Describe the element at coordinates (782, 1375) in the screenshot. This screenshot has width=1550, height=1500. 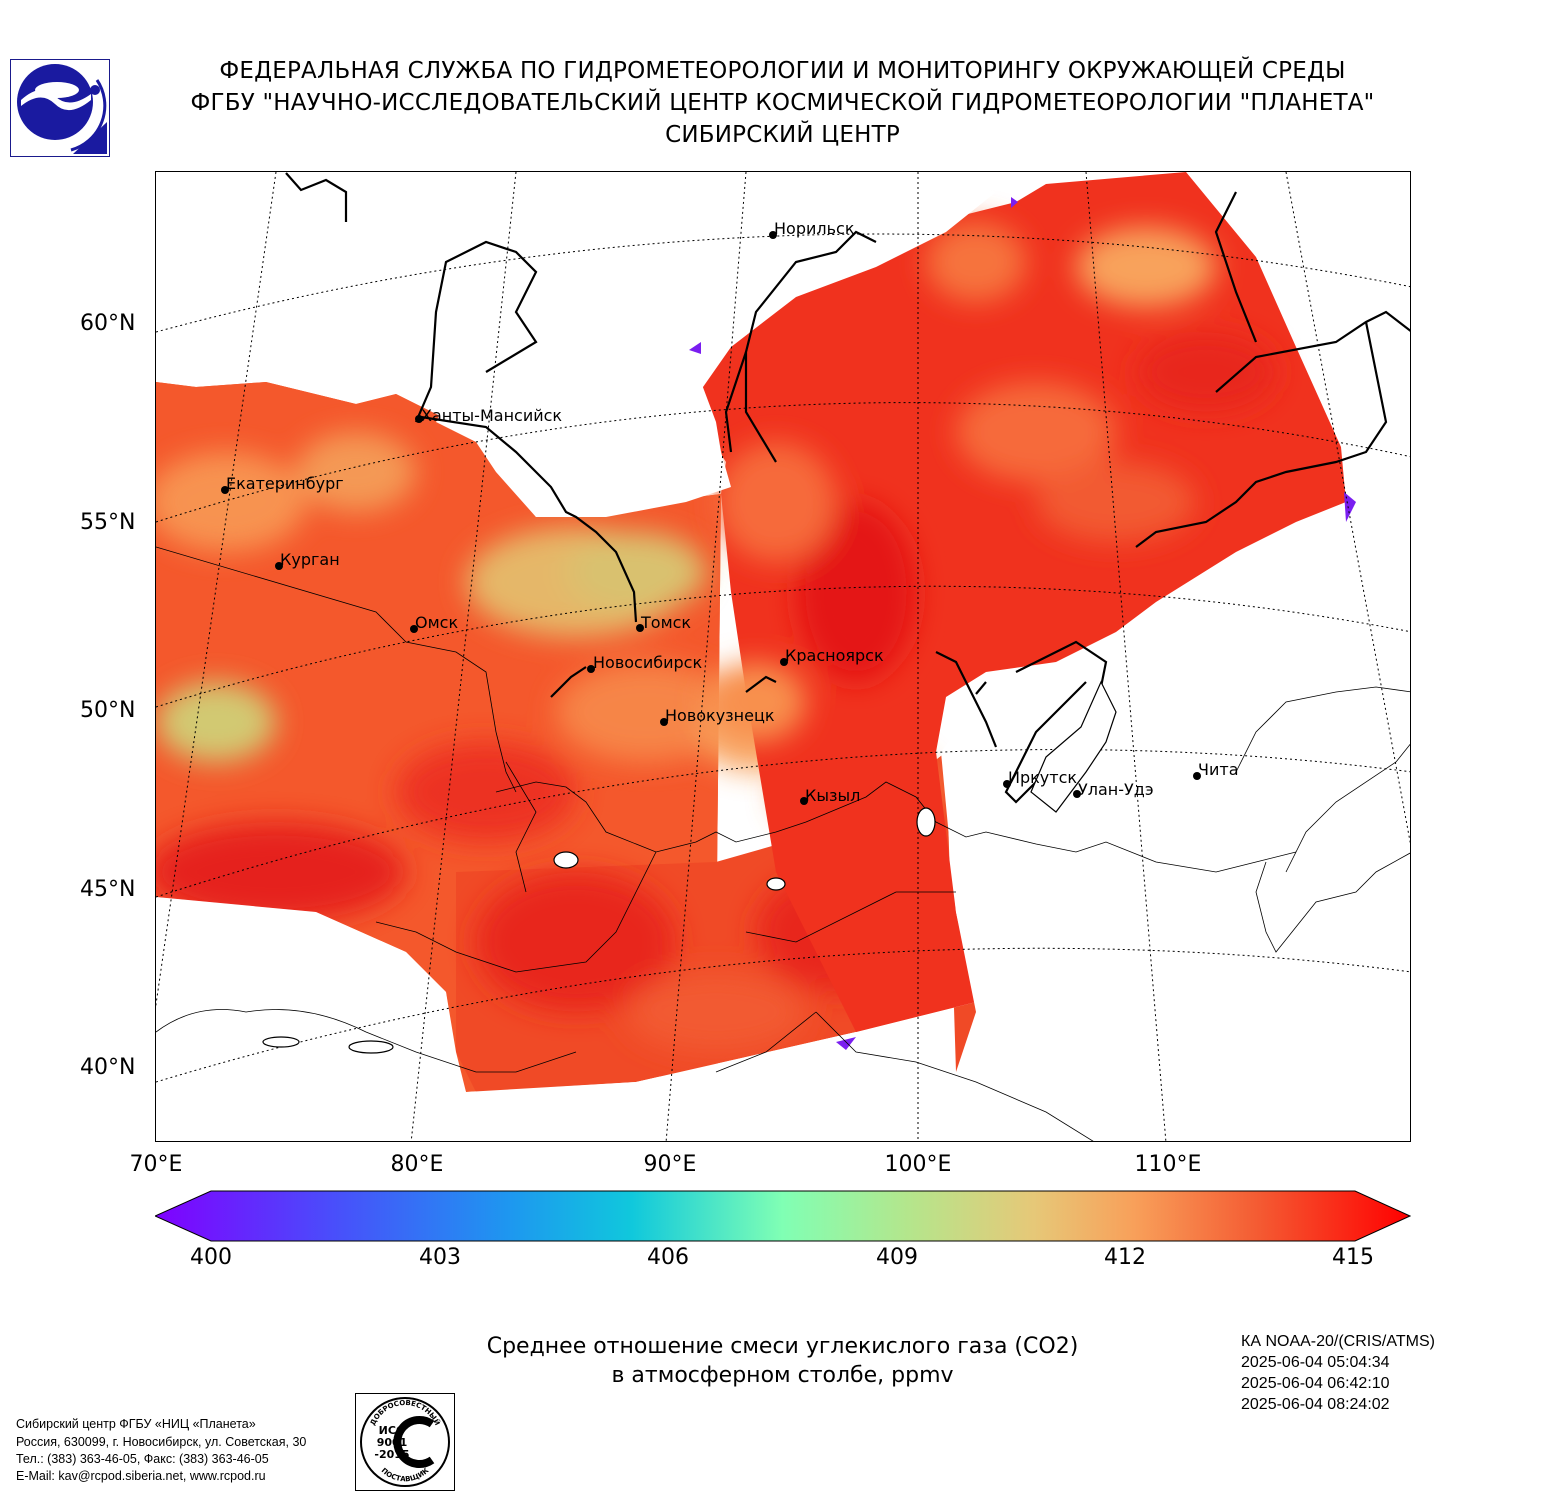
I see `caption-line-2: в атмосферном столбе, ppmv` at that location.